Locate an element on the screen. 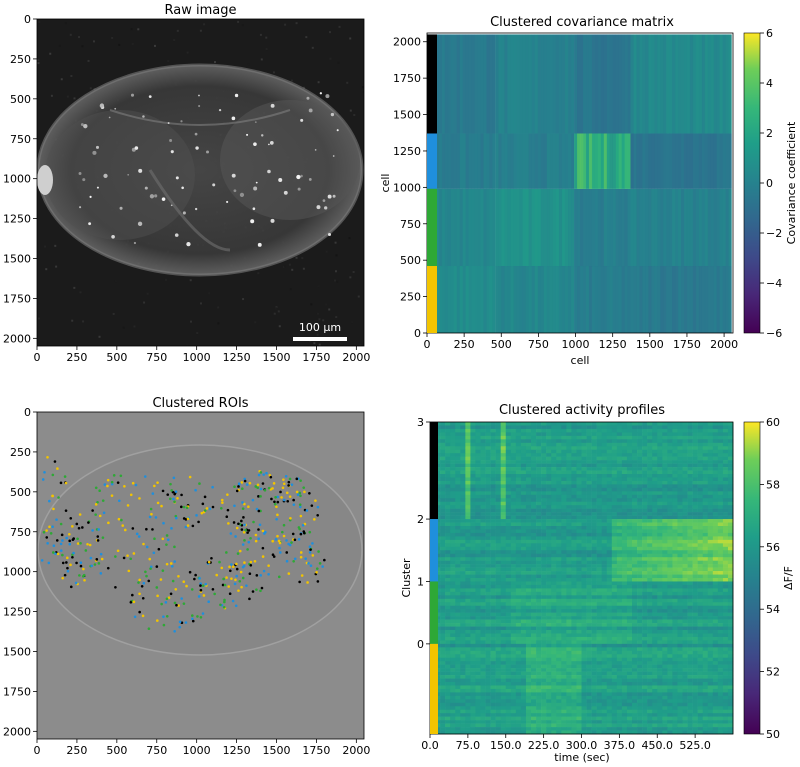 The width and height of the screenshot is (800, 767). raw-xtick-label: 500 is located at coordinates (116, 357).